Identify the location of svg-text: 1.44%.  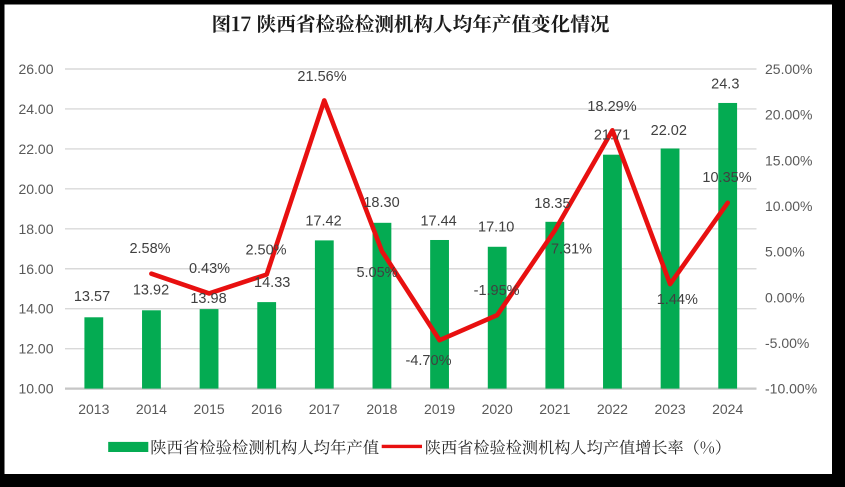
(677, 300).